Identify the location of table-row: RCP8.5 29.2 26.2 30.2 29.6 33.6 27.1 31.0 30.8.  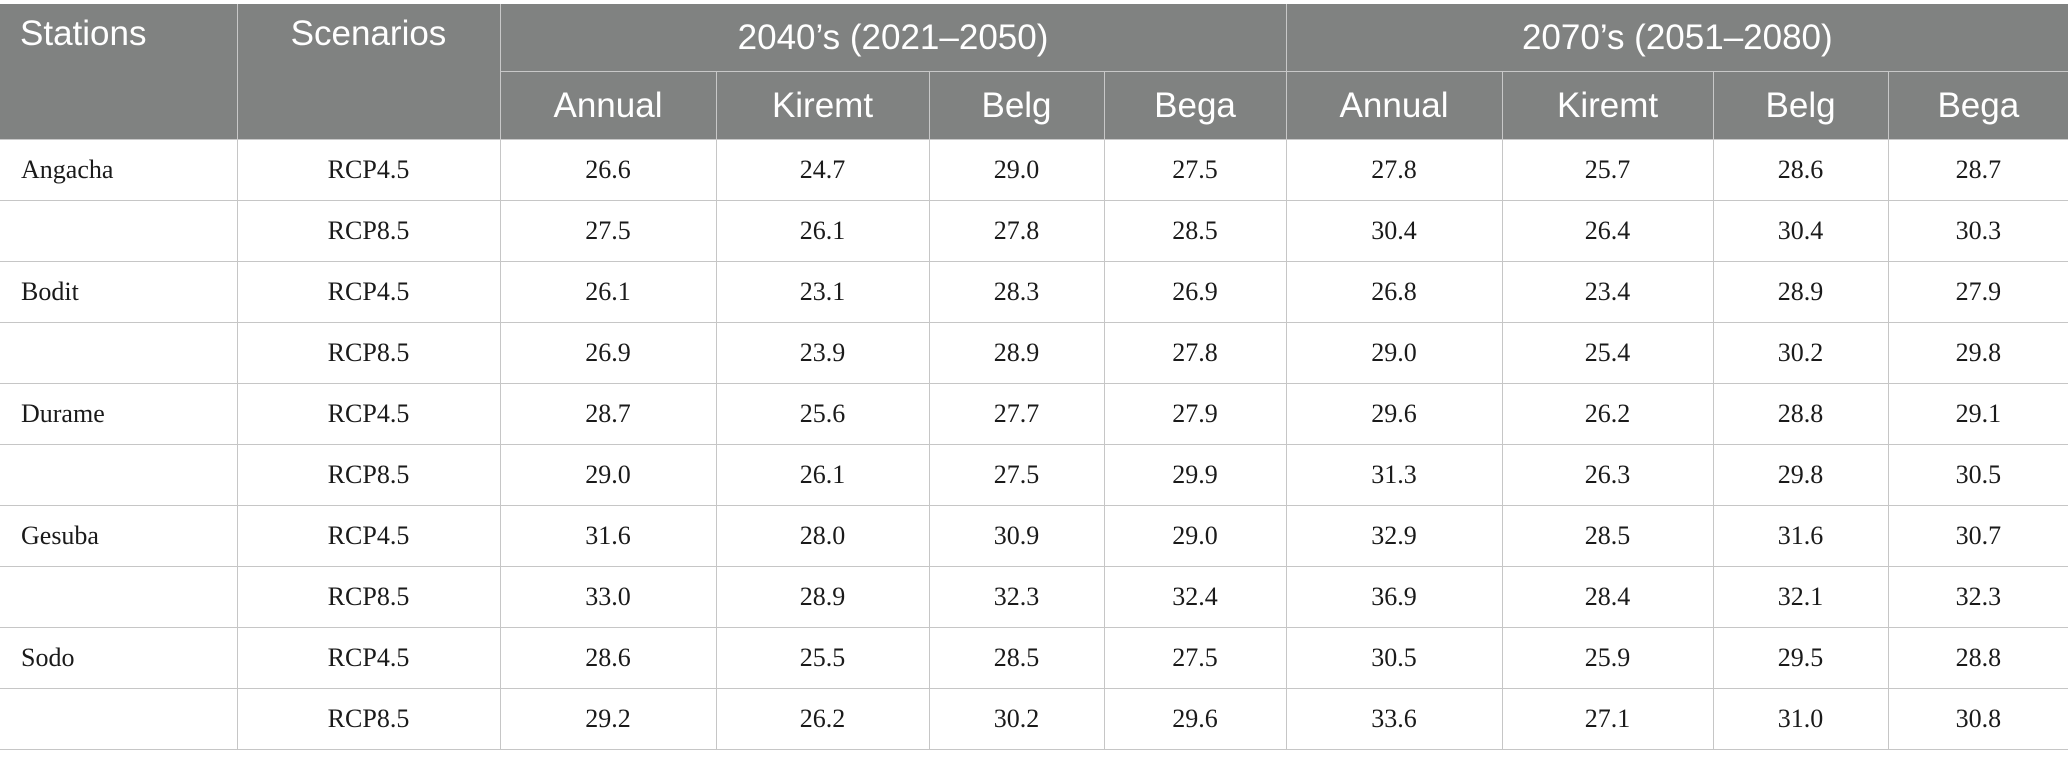
(1034, 719).